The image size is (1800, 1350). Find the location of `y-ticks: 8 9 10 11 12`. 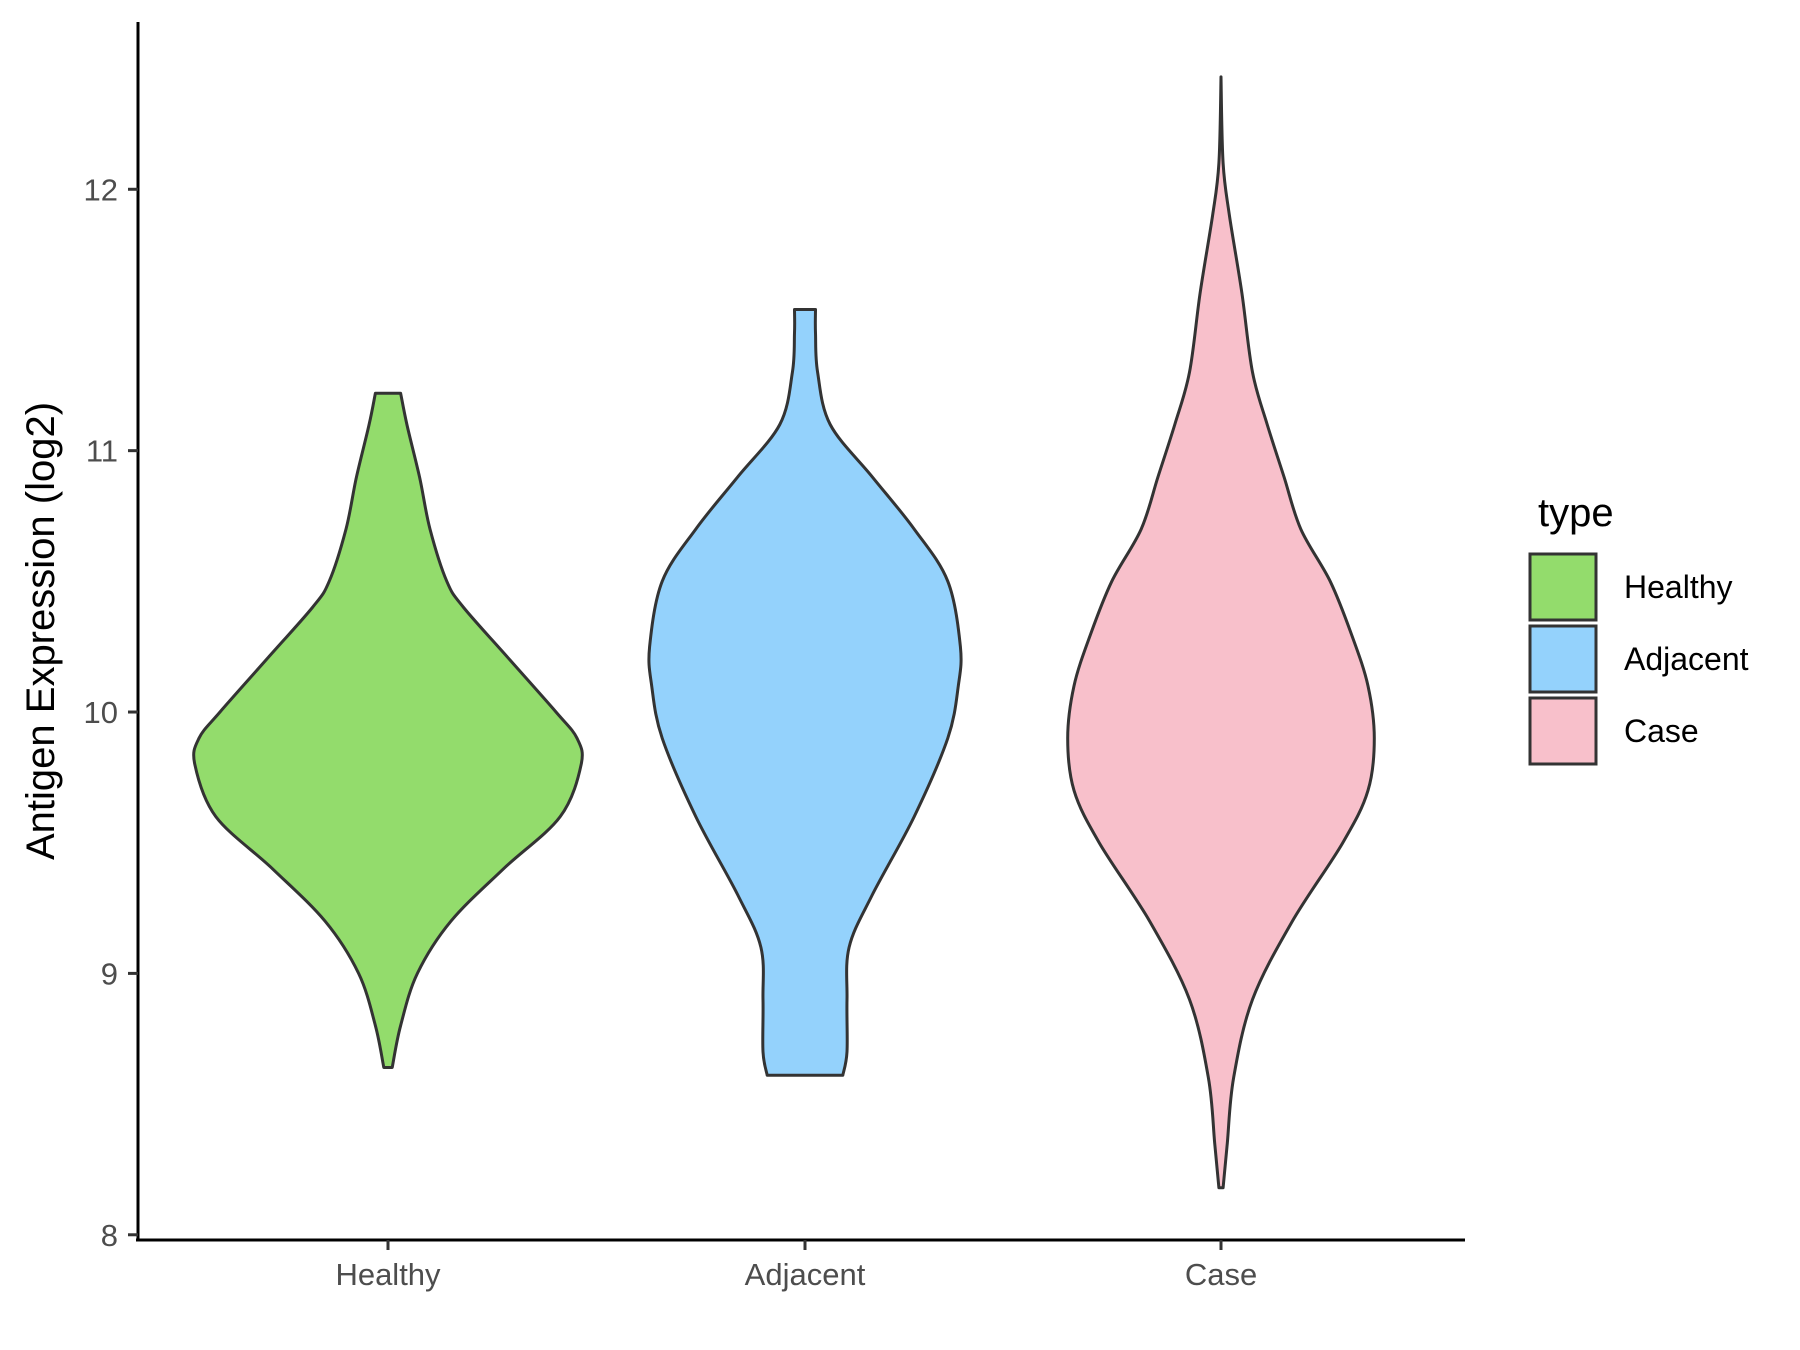

y-ticks: 8 9 10 11 12 is located at coordinates (111, 712).